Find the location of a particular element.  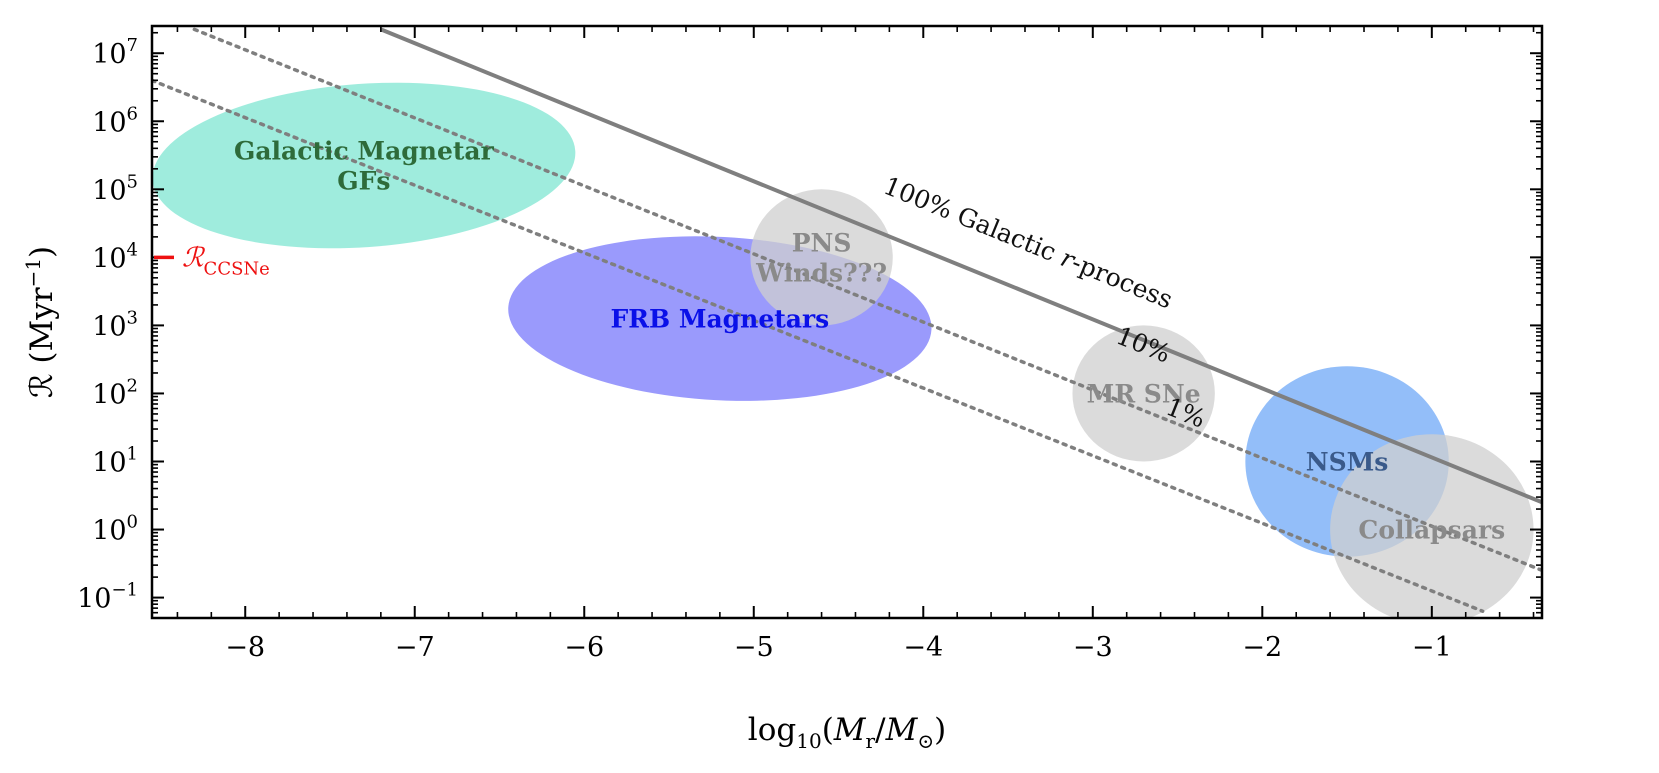

x-tick-label: −8 is located at coordinates (245, 647).